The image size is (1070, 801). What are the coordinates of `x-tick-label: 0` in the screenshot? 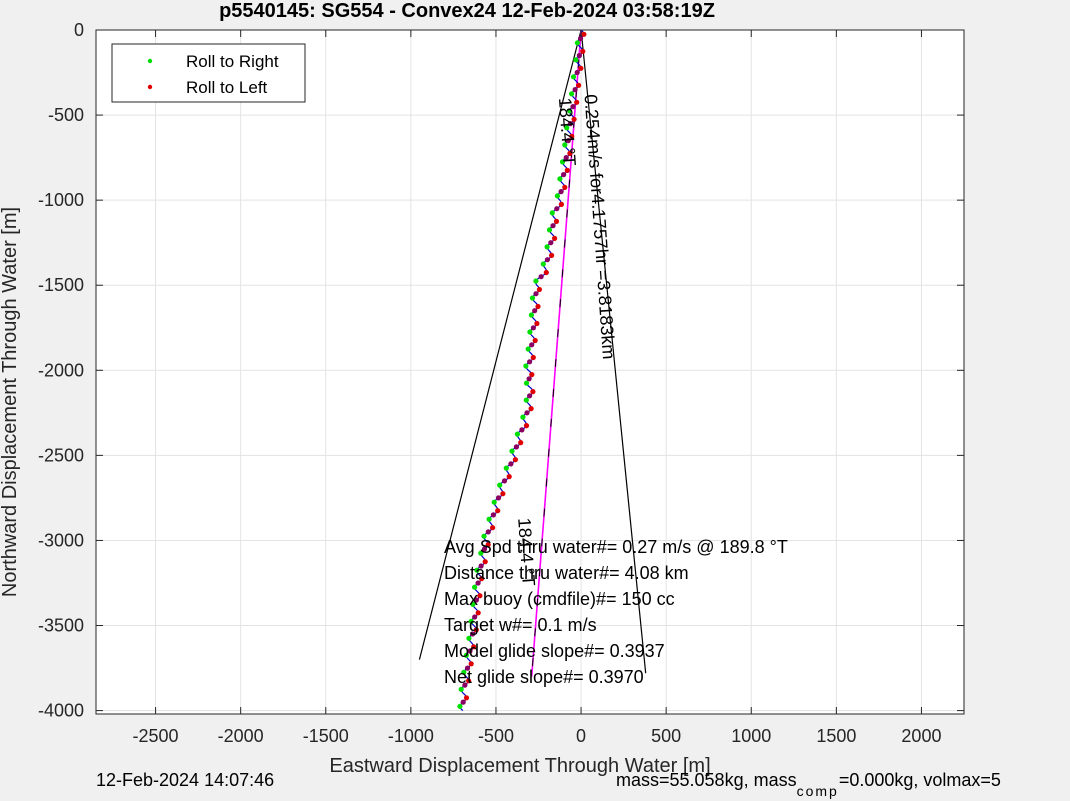 It's located at (581, 736).